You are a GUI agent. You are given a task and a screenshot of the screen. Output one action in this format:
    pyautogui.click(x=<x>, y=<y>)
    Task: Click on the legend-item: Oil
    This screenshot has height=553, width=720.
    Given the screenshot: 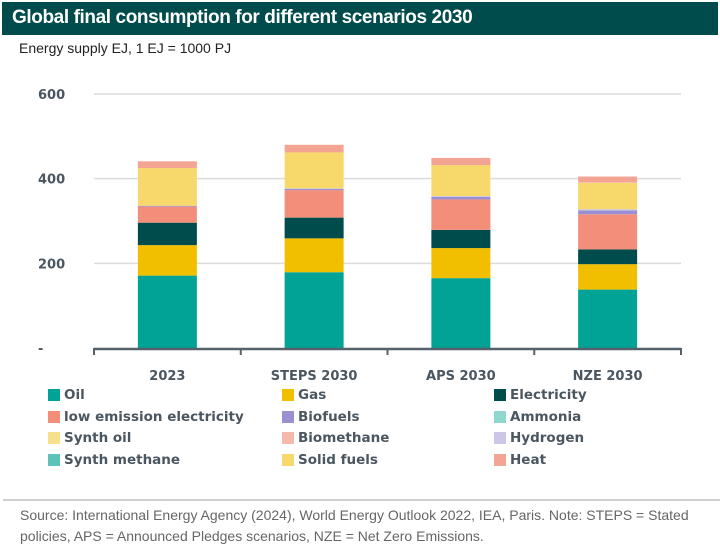 What is the action you would take?
    pyautogui.click(x=66, y=395)
    